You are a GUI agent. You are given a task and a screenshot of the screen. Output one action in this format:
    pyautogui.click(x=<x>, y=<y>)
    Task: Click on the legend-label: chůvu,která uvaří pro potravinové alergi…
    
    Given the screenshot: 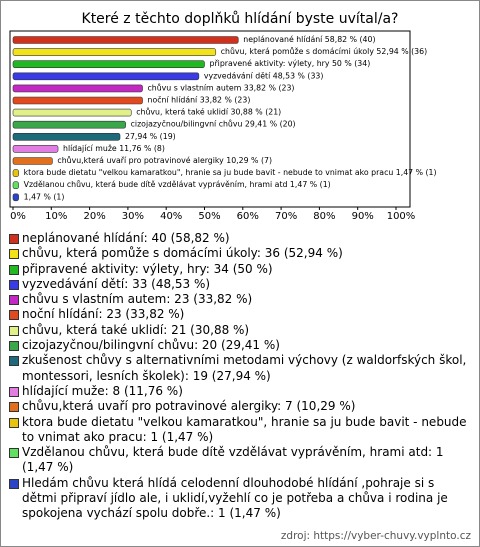 What is the action you would take?
    pyautogui.click(x=189, y=406)
    